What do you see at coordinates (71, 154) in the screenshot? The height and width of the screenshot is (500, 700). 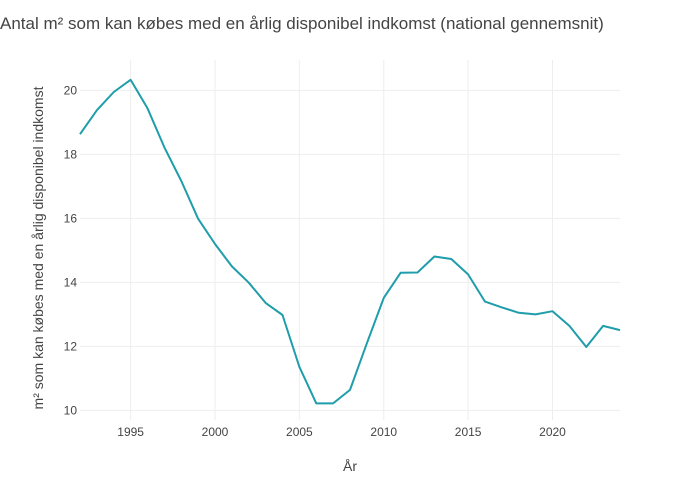 I see `y-tick-label: 18` at bounding box center [71, 154].